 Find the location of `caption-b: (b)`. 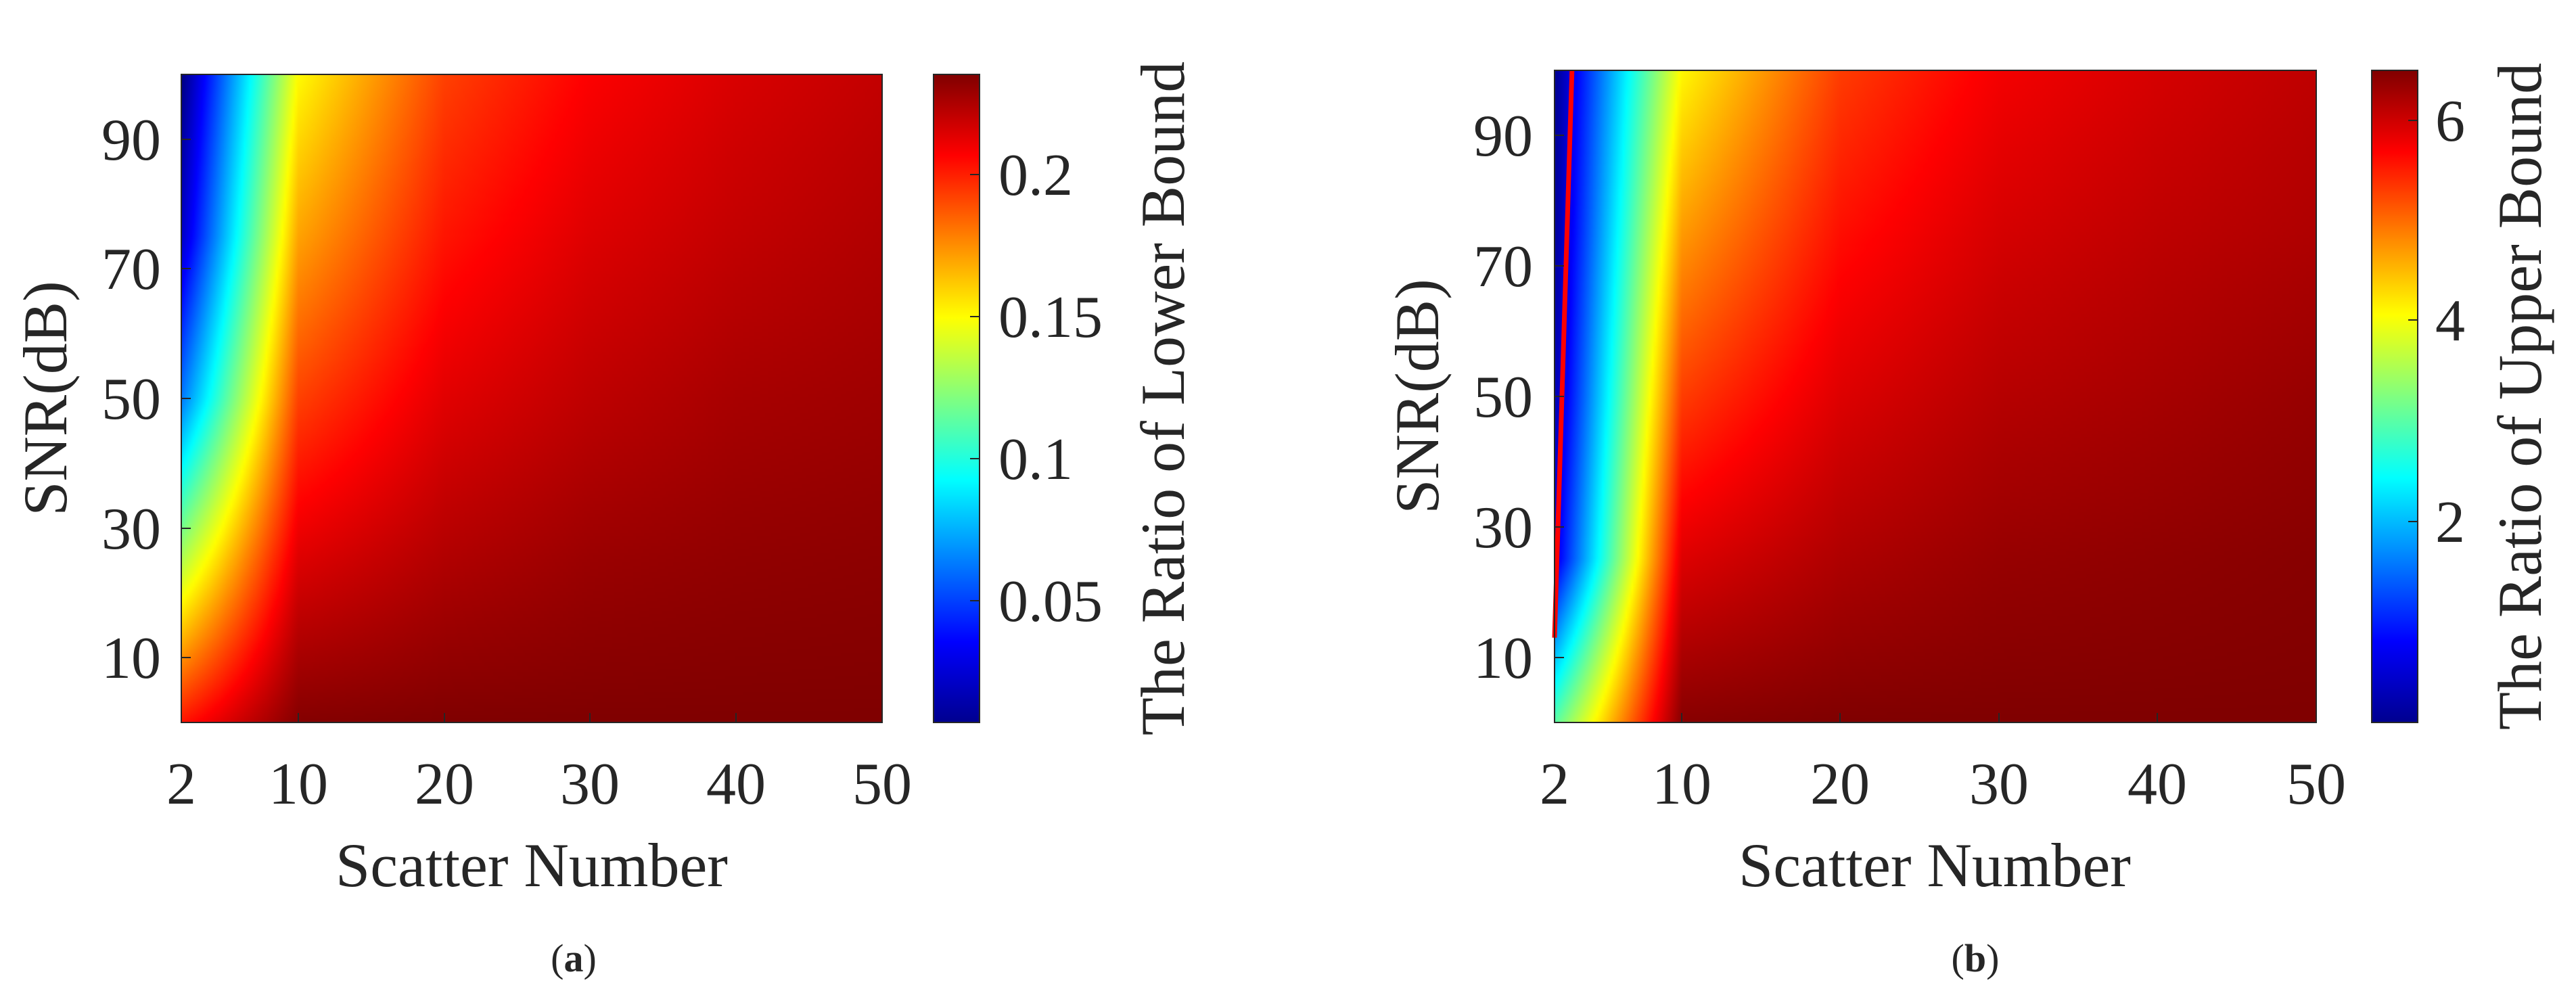

caption-b: (b) is located at coordinates (1976, 958).